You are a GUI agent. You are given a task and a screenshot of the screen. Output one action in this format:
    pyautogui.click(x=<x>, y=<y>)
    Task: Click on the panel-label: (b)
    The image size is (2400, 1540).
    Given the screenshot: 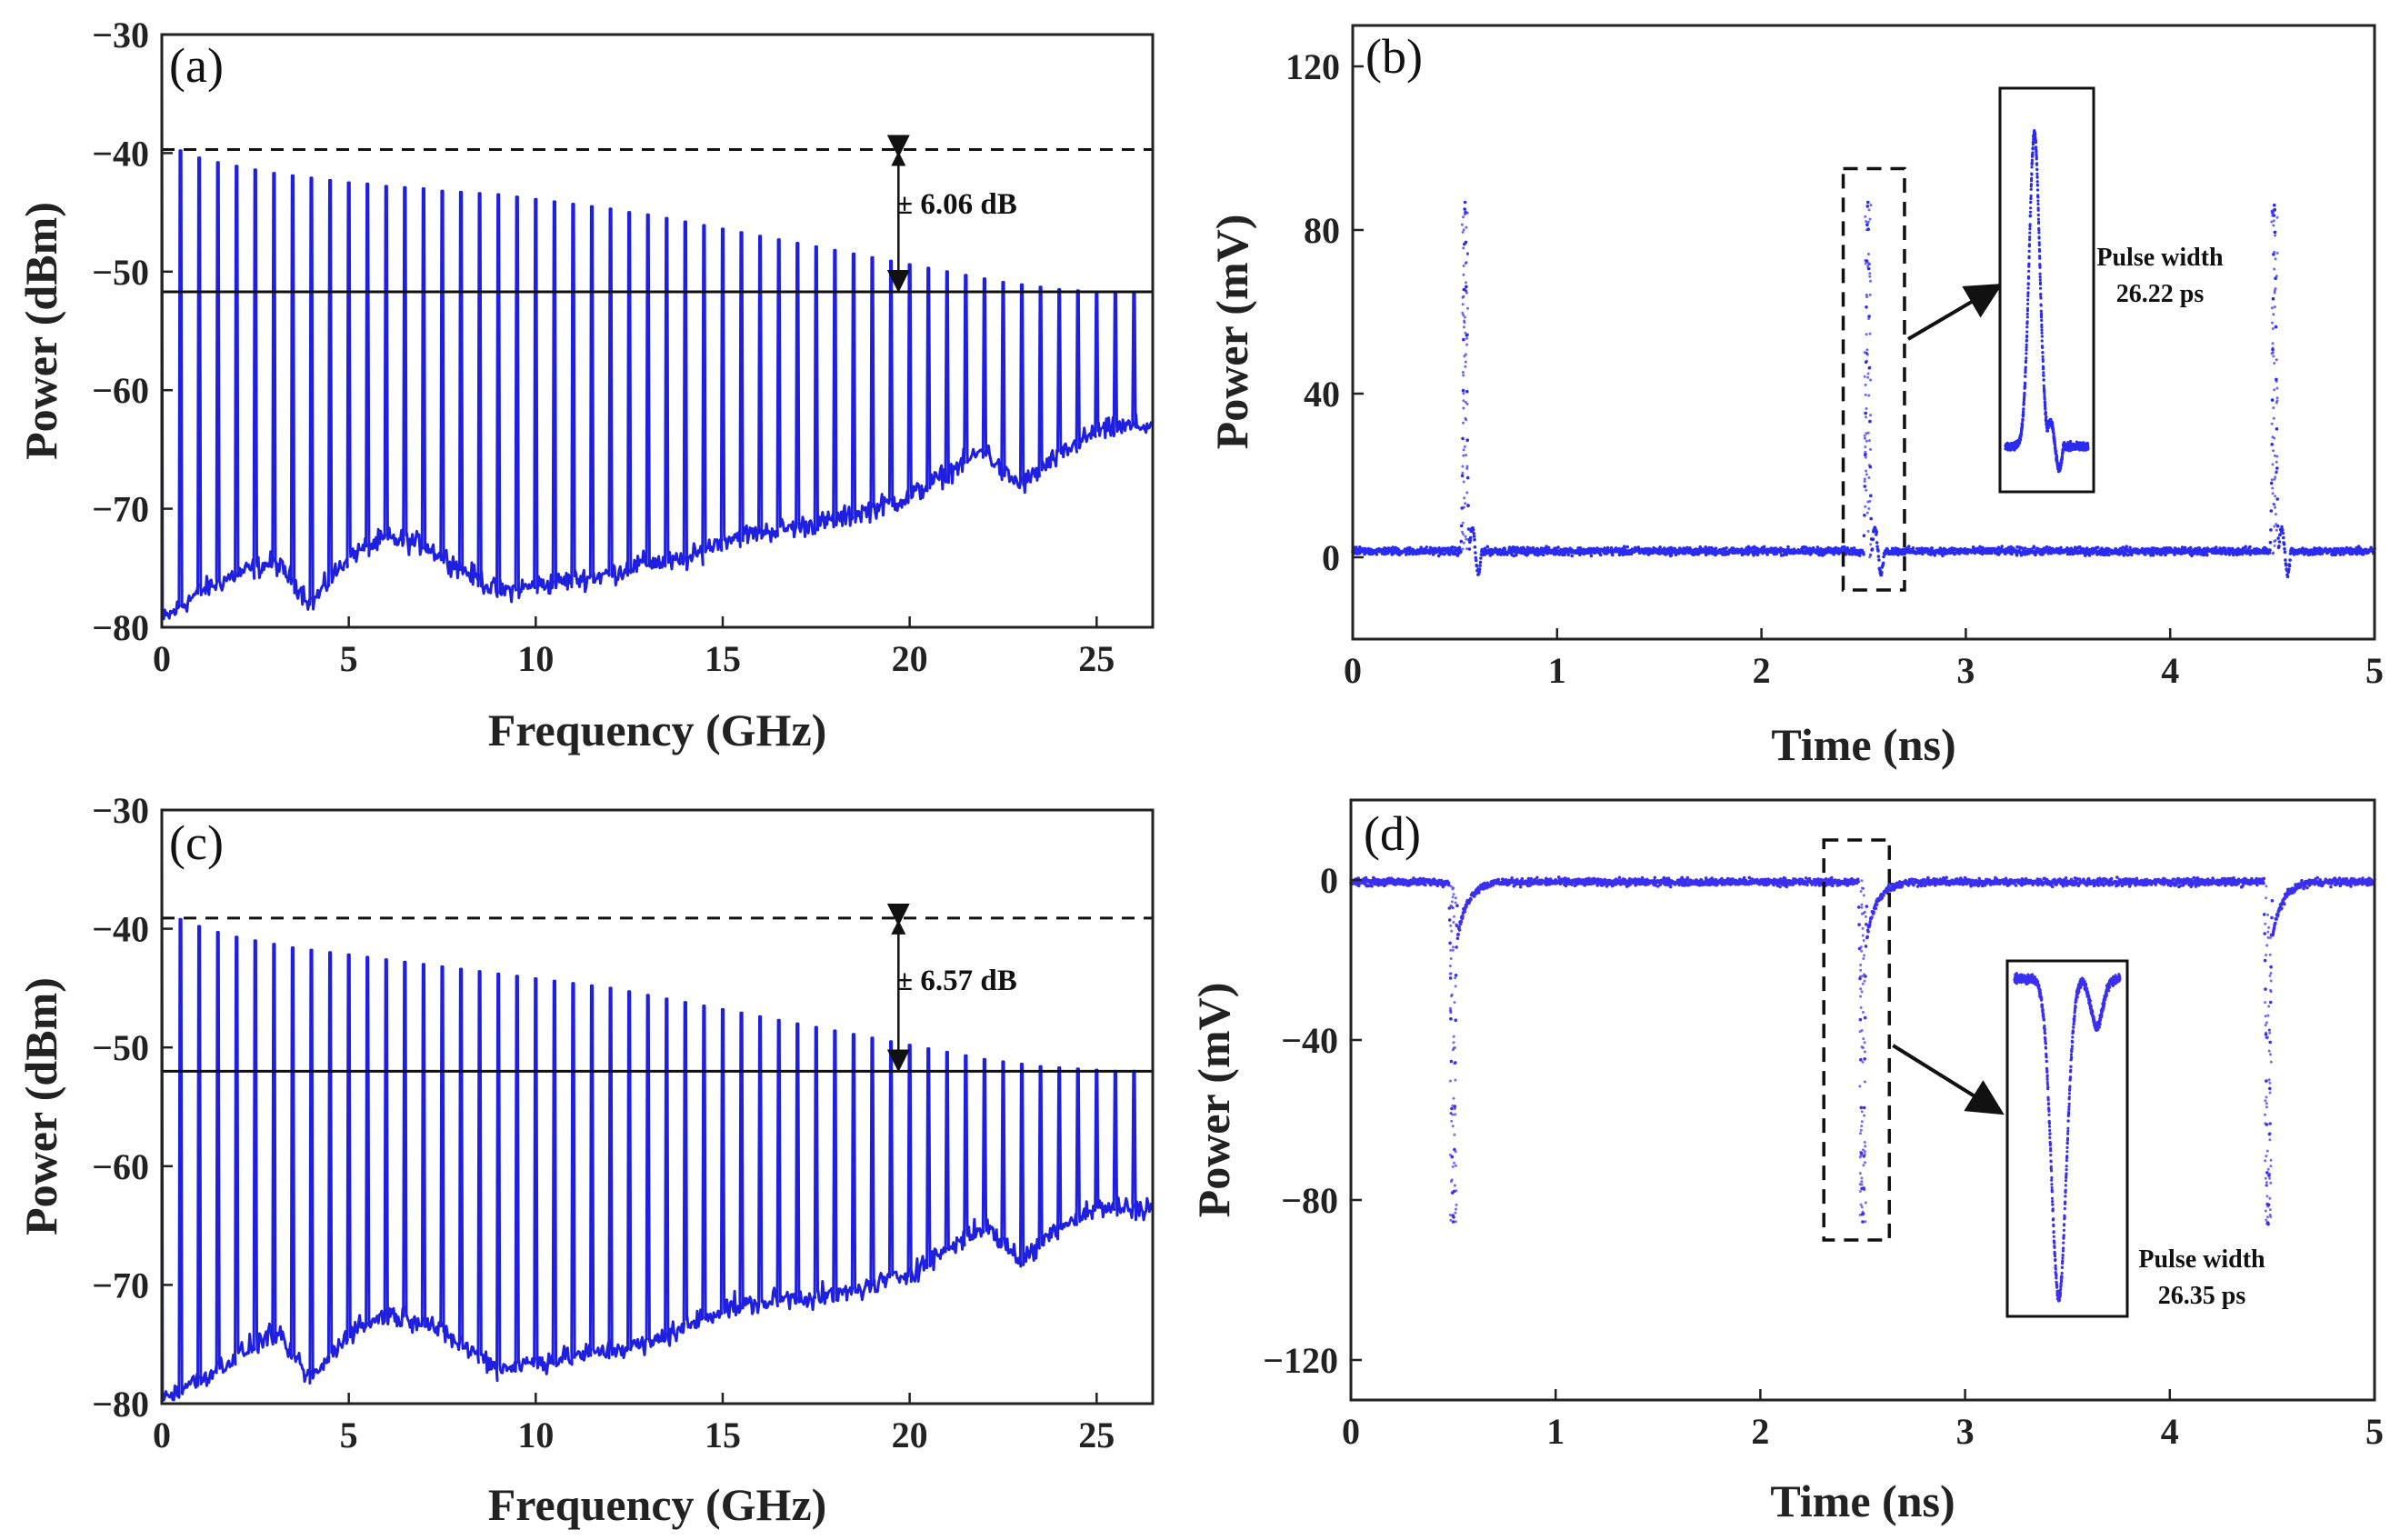 What is the action you would take?
    pyautogui.click(x=1394, y=56)
    